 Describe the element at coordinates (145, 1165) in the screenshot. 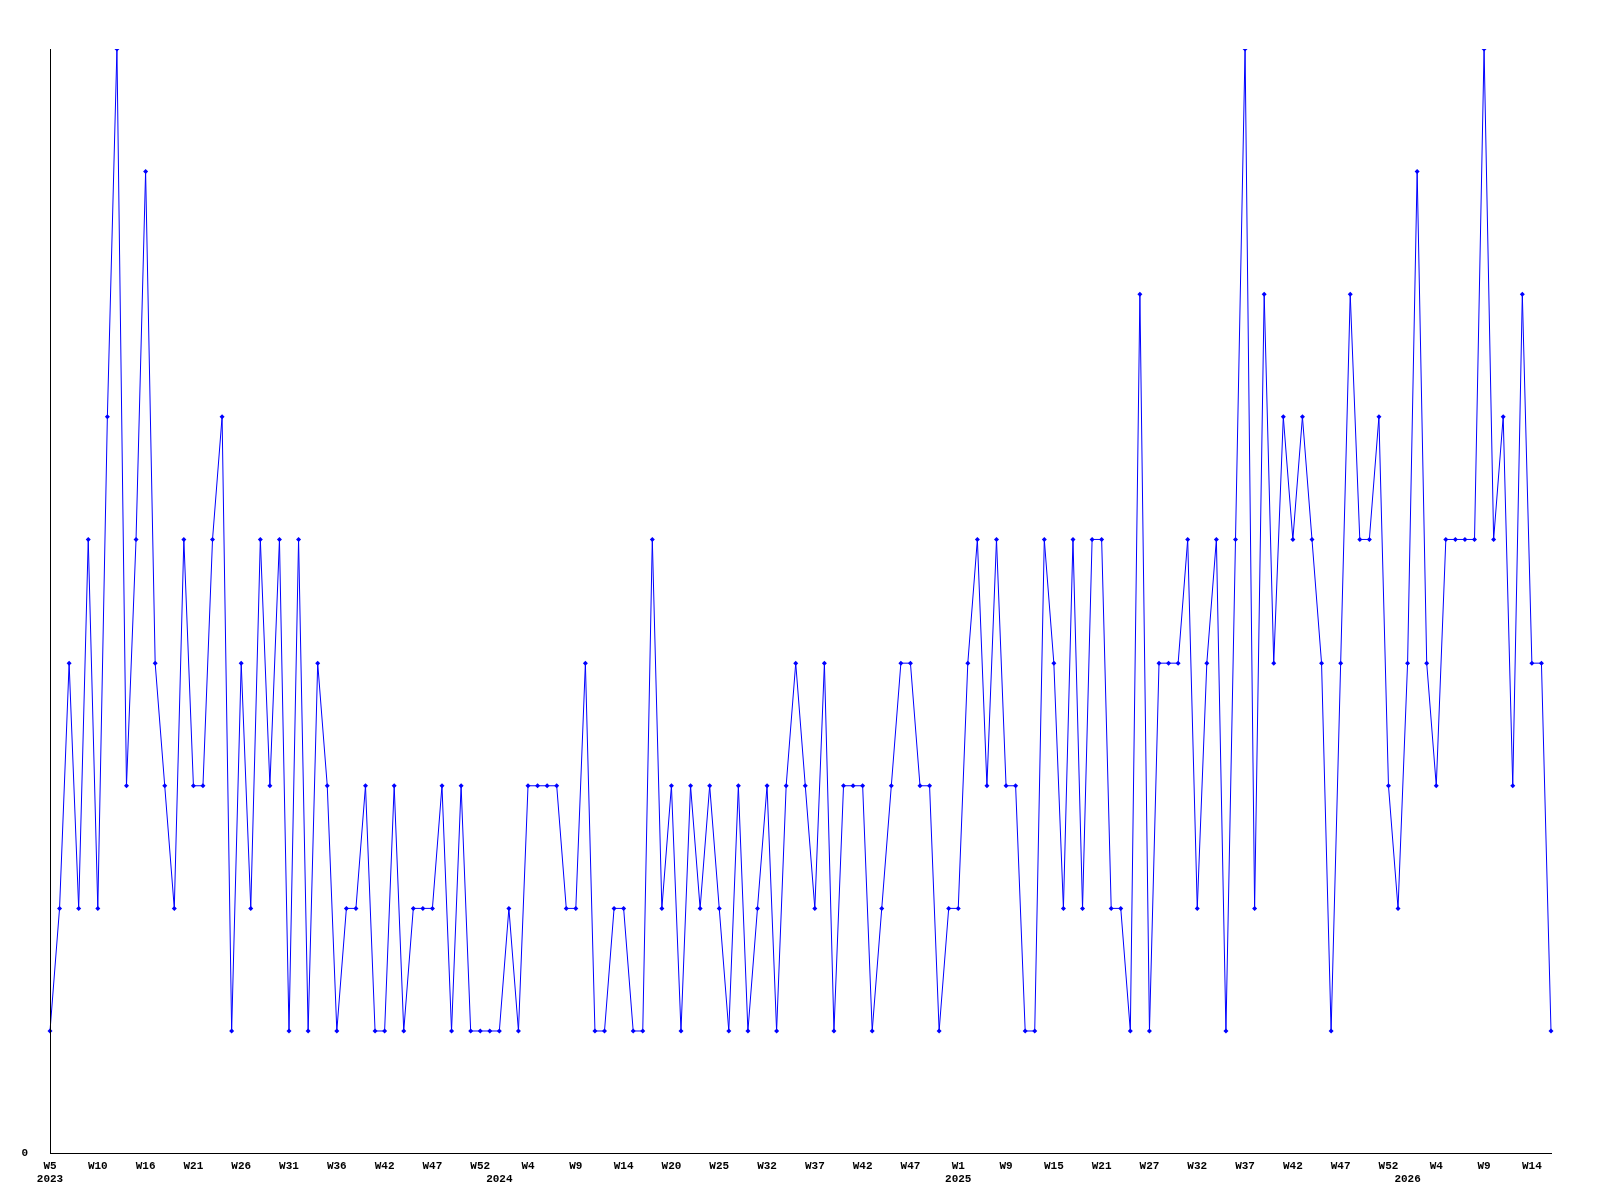

I see `x-tick-label: W16` at that location.